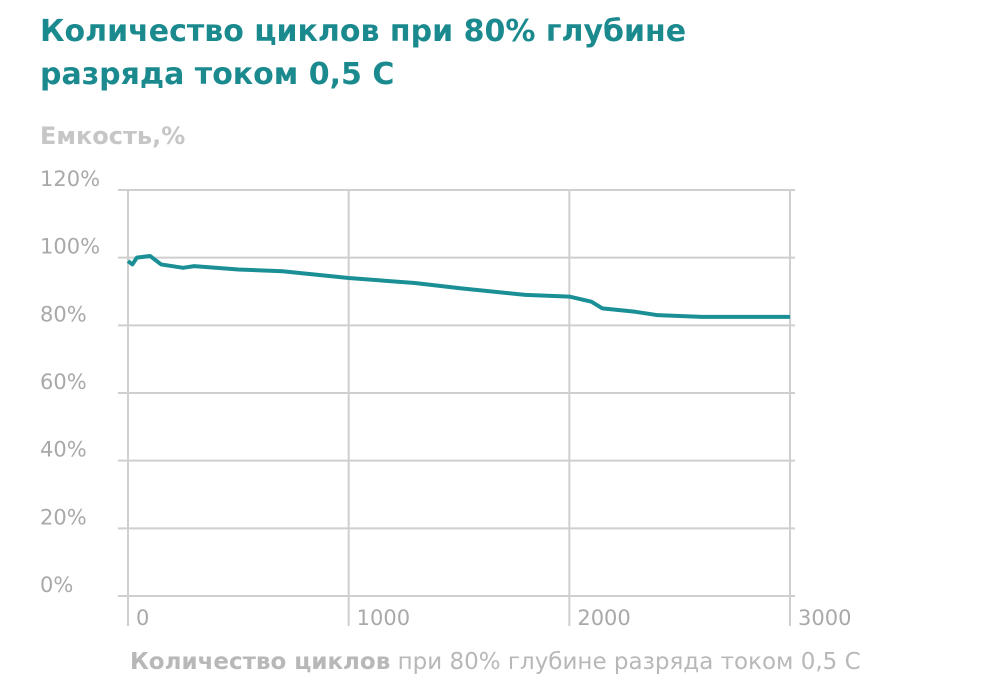 The image size is (990, 687). I want to click on y-tick-label: 100%, so click(70, 247).